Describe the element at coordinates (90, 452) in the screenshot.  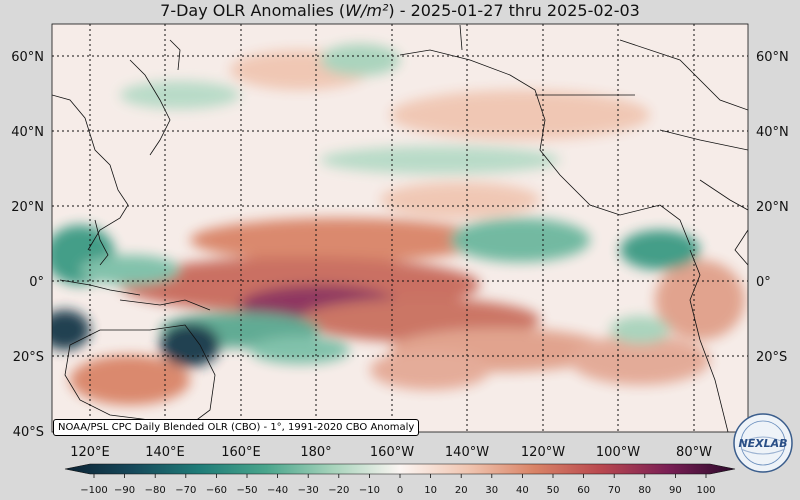
I see `lon-label-0: 120°E` at that location.